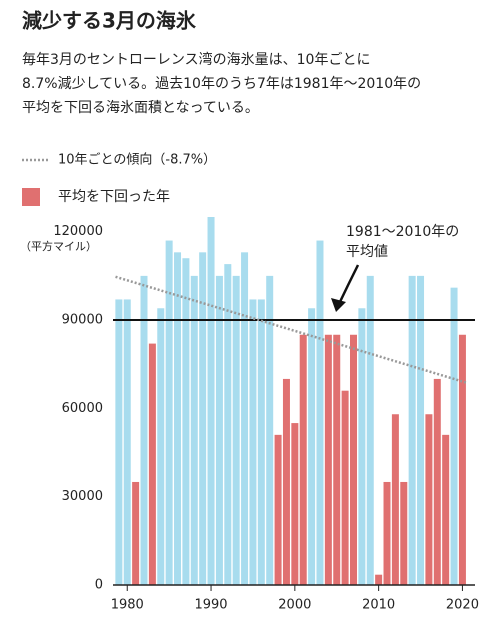 Image resolution: width=500 pixels, height=629 pixels. What do you see at coordinates (338, 305) in the screenshot?
I see `annotation-arrowhead` at bounding box center [338, 305].